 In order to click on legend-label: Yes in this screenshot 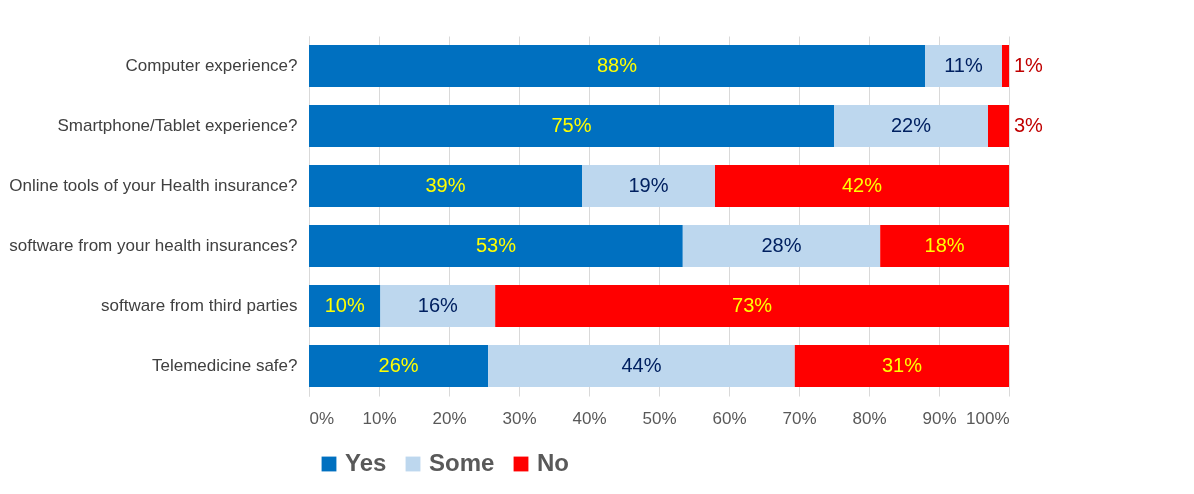, I will do `click(366, 462)`.